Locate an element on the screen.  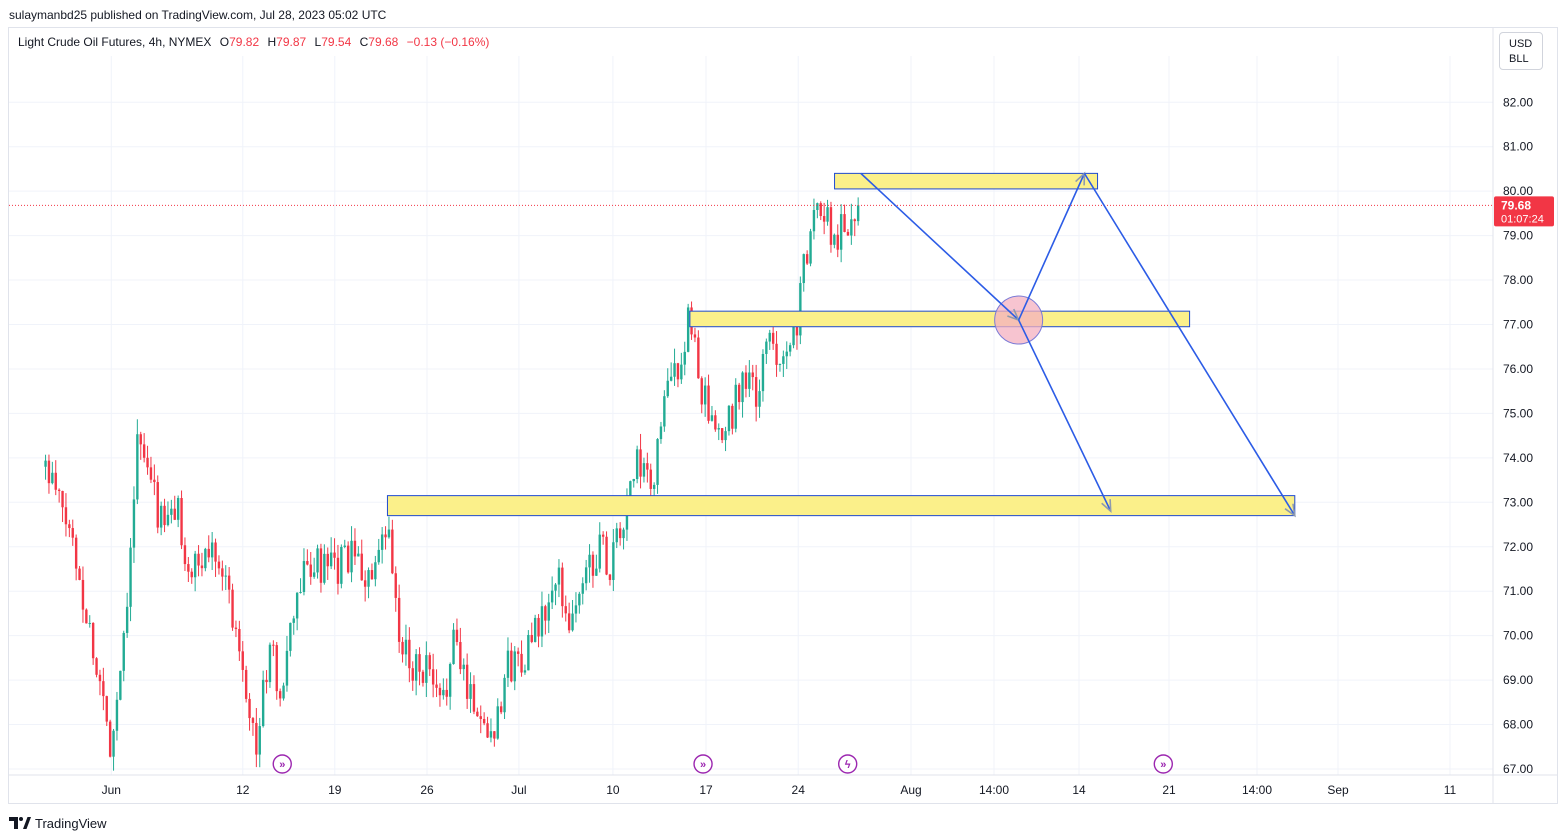
price-tag is located at coordinates (1524, 211).